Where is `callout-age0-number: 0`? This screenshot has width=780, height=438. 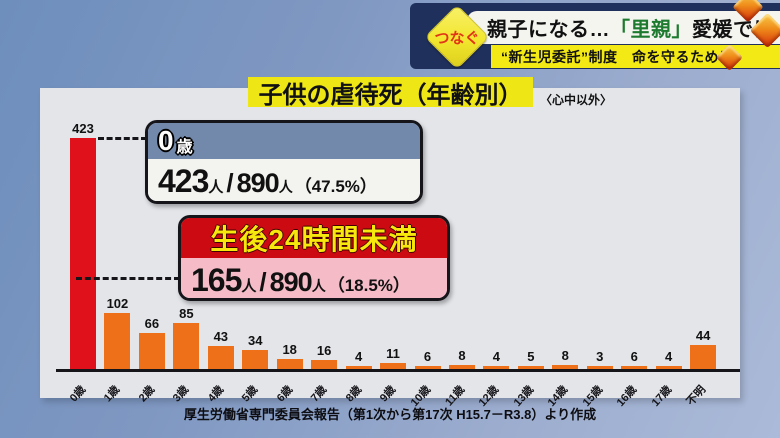 callout-age0-number: 0 is located at coordinates (166, 140).